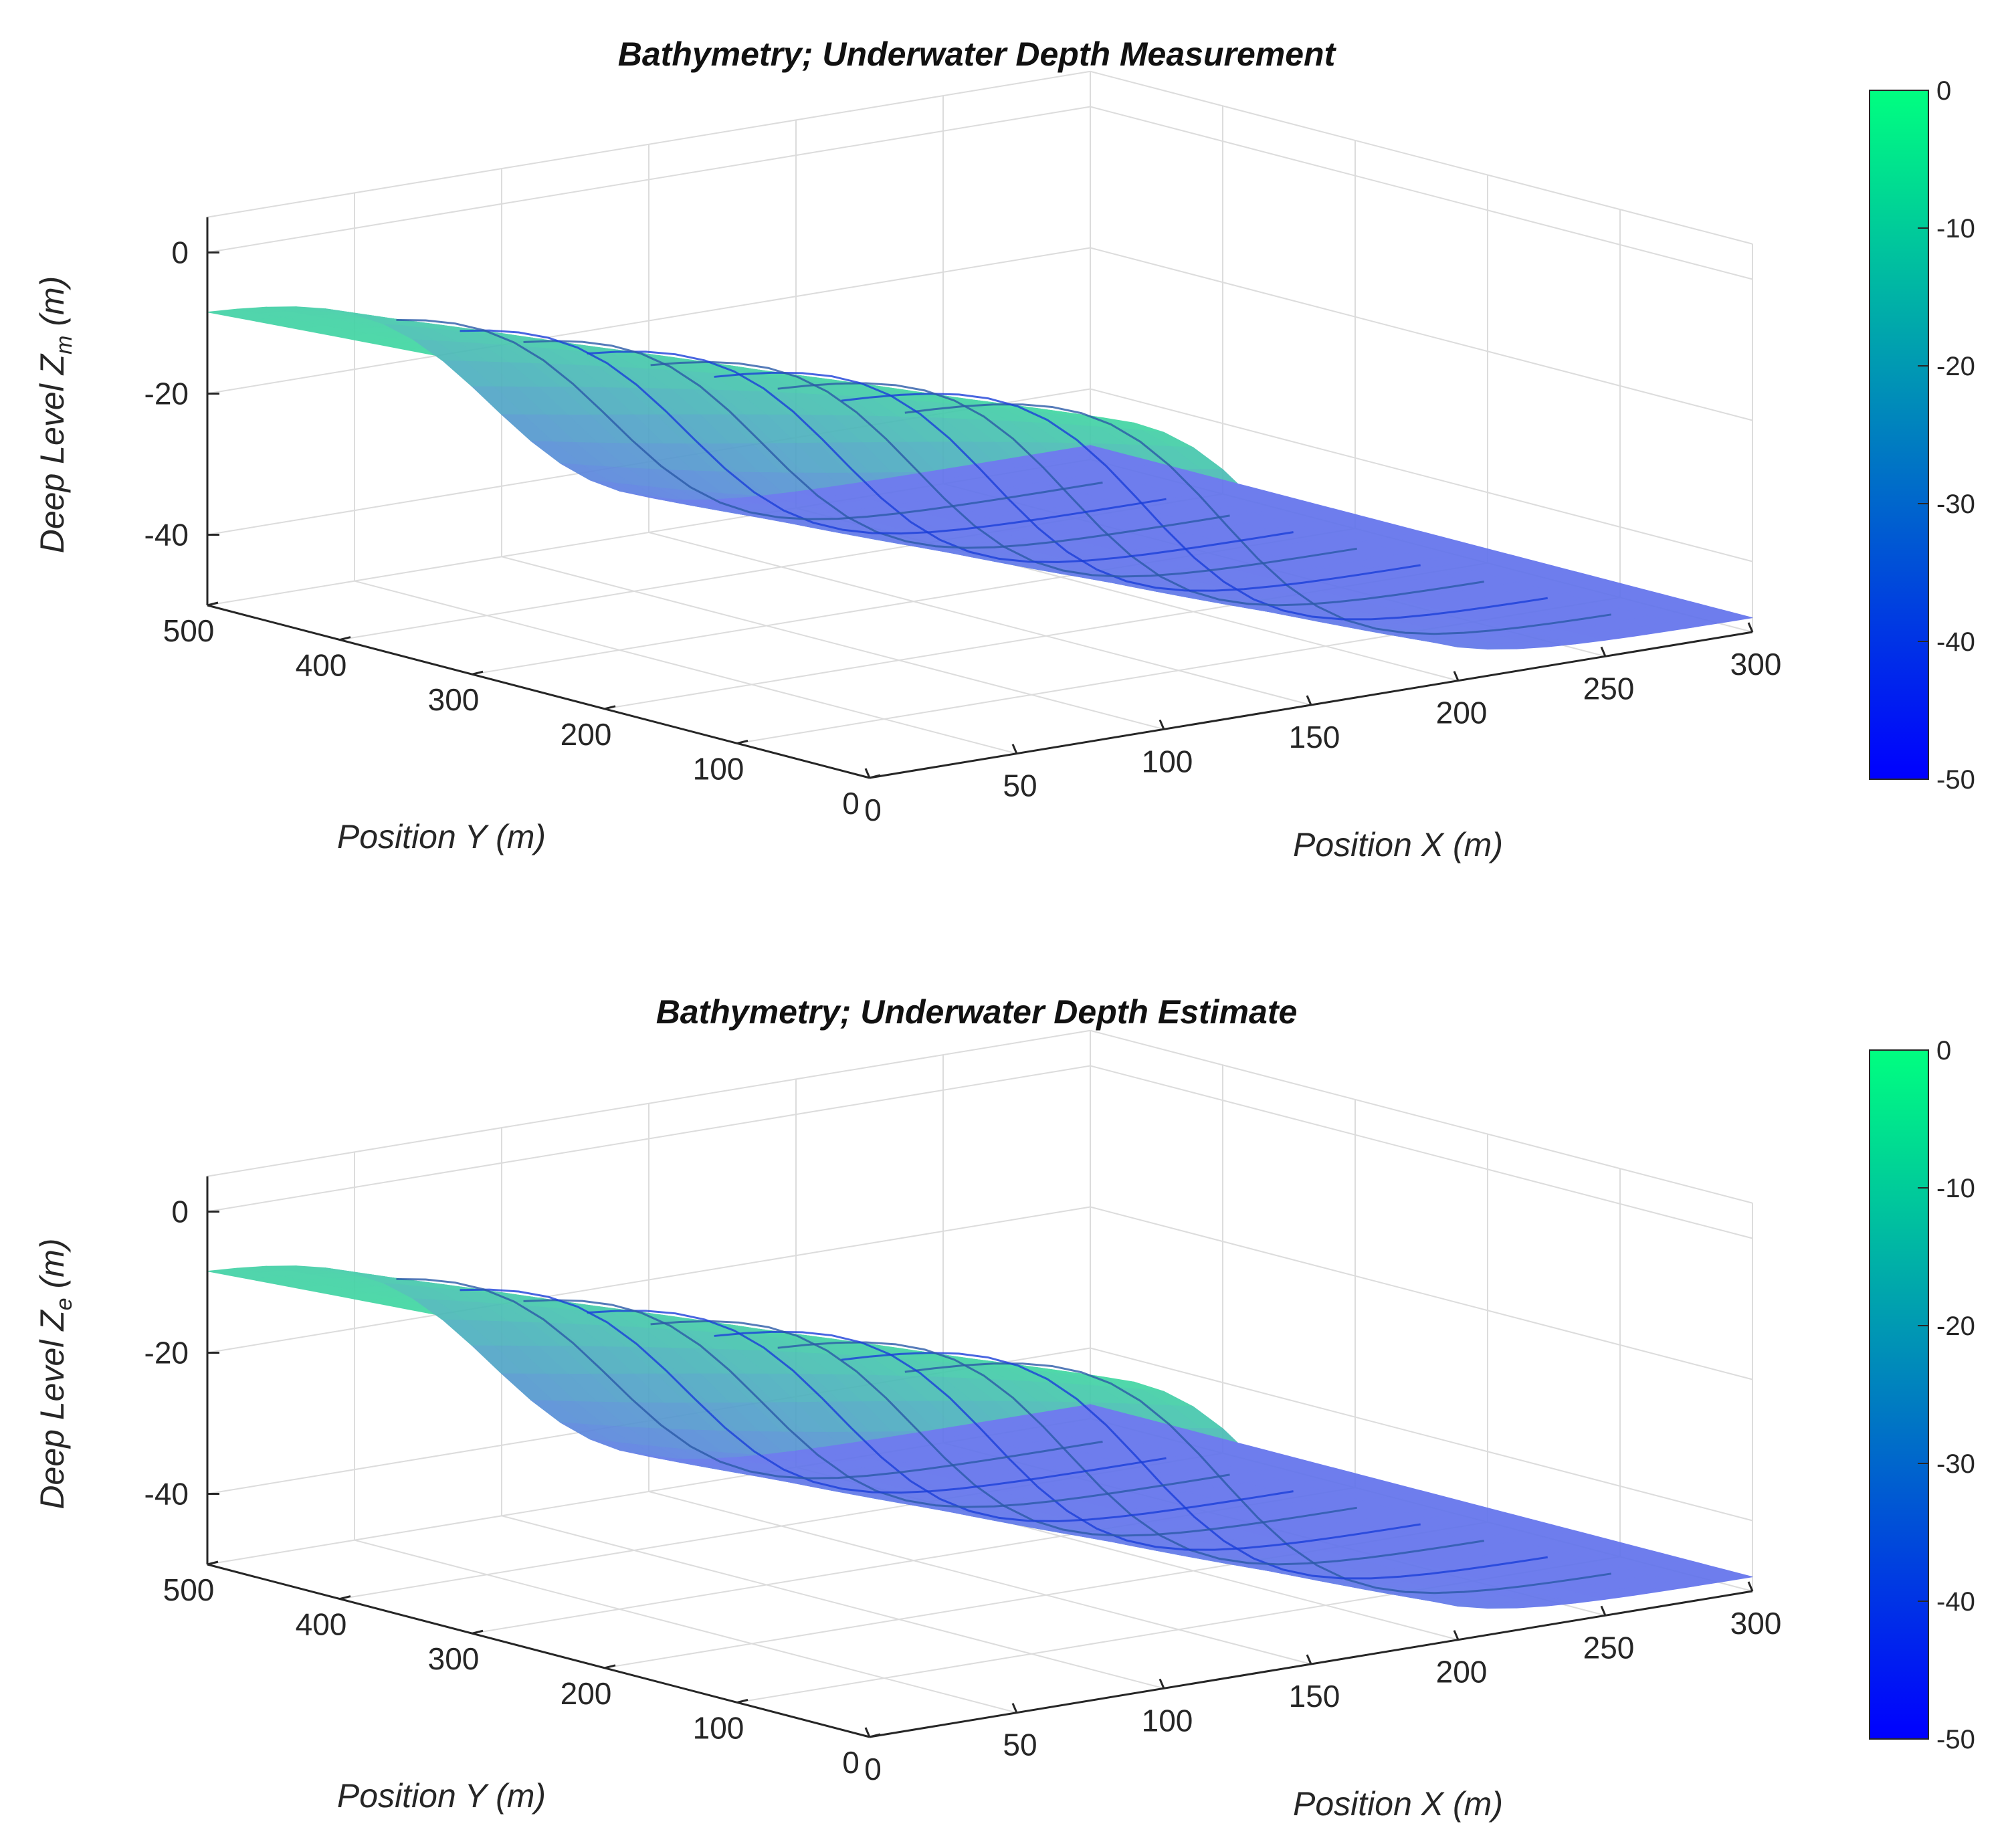 Image resolution: width=2008 pixels, height=1848 pixels. I want to click on y-tick-label: 0, so click(851, 1762).